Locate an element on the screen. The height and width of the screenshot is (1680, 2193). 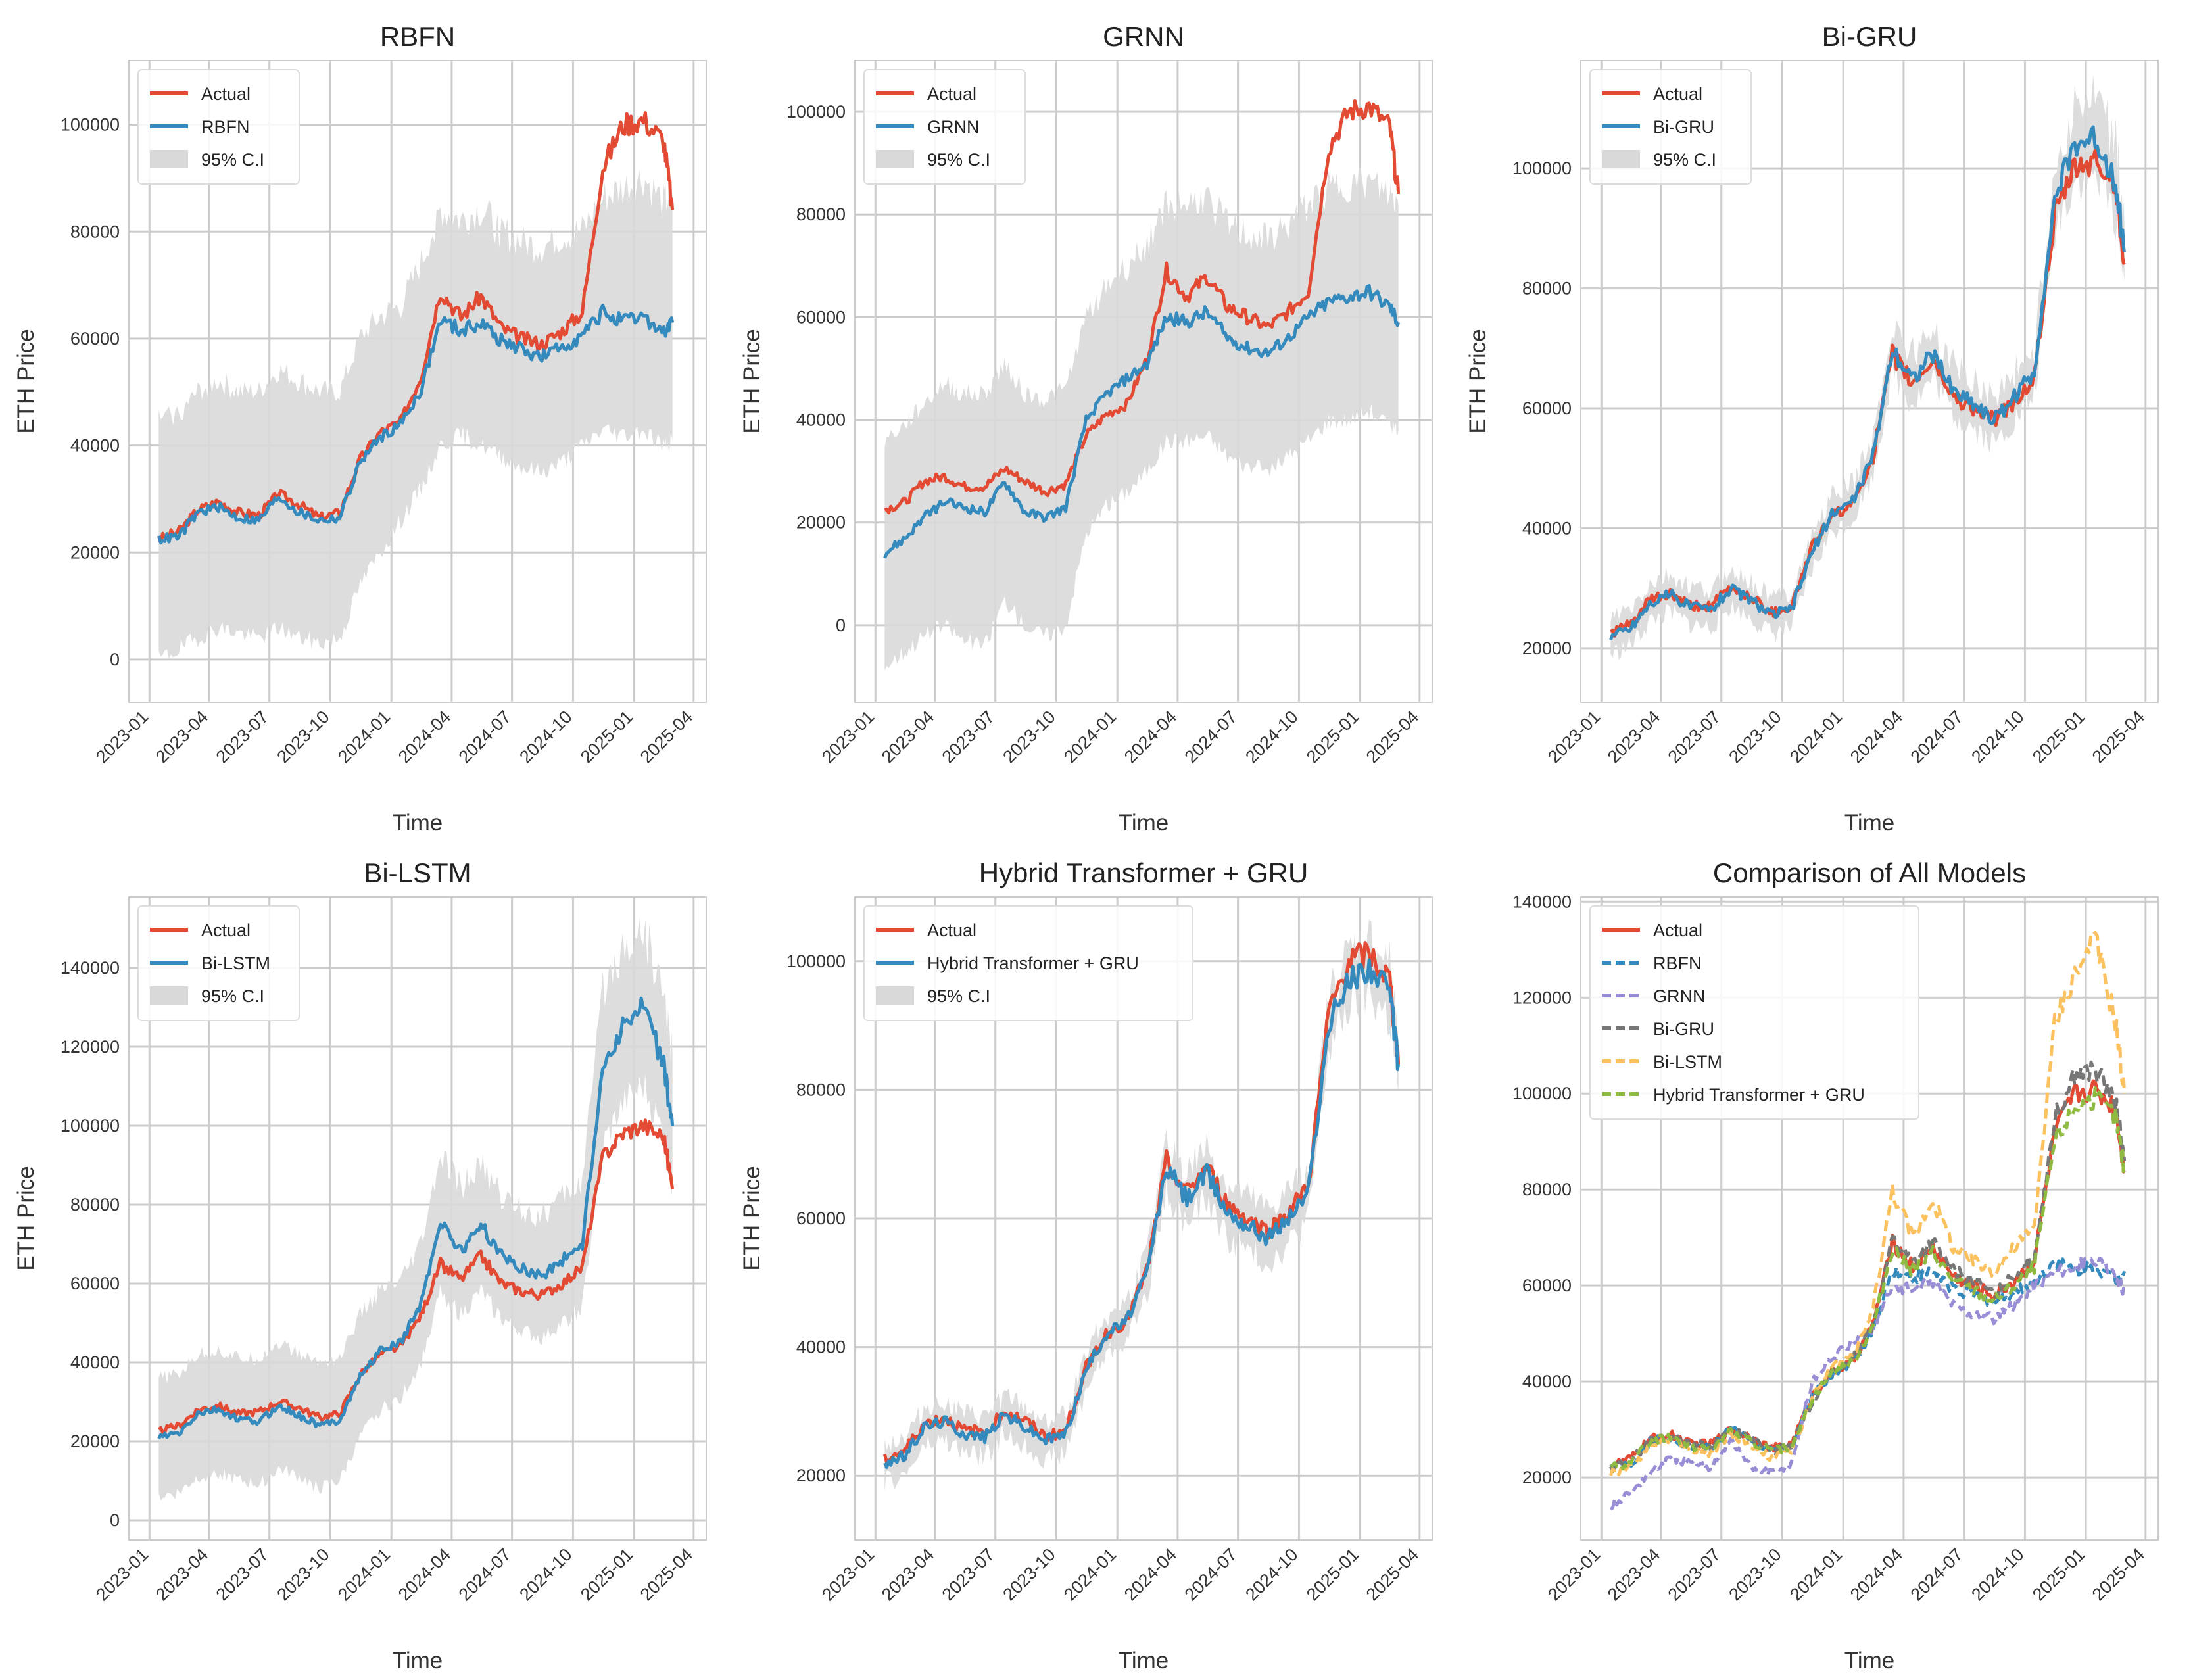
series-line-rbfn is located at coordinates (416, 424).